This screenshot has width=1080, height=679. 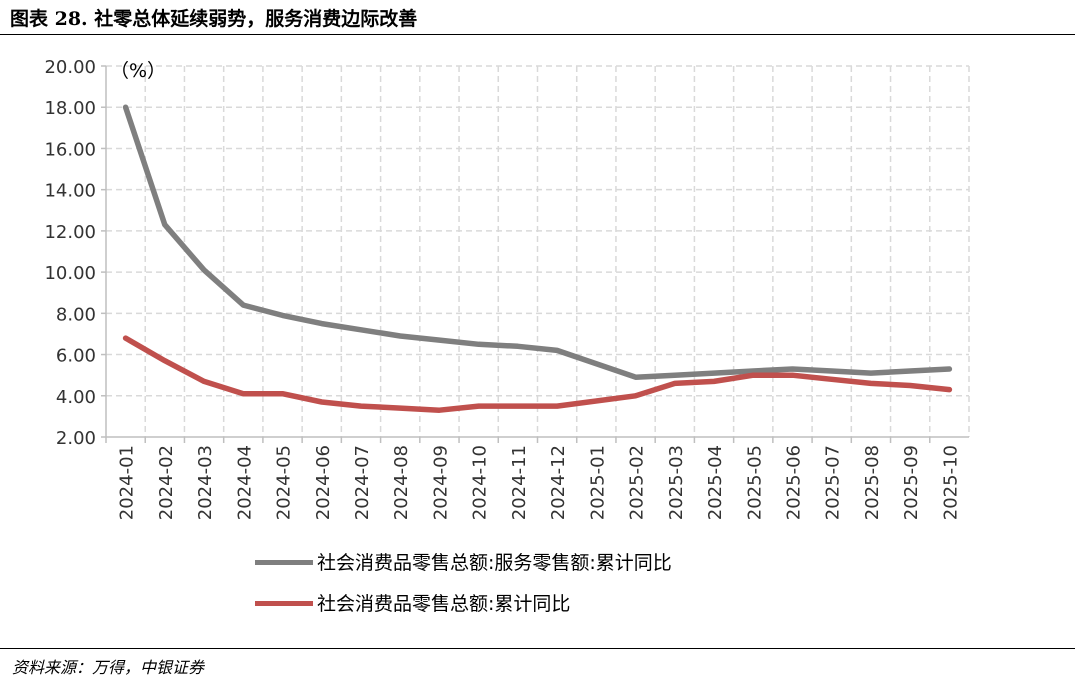 What do you see at coordinates (676, 482) in the screenshot?
I see `x-tick-label: 2025-03` at bounding box center [676, 482].